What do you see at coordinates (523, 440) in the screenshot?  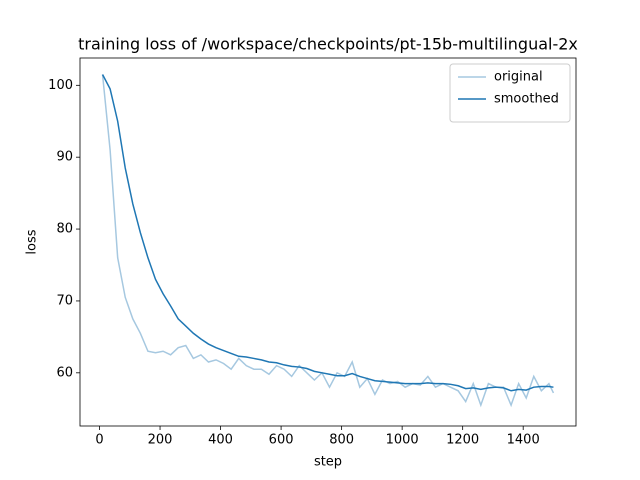 I see `x-tick-label: 1400` at bounding box center [523, 440].